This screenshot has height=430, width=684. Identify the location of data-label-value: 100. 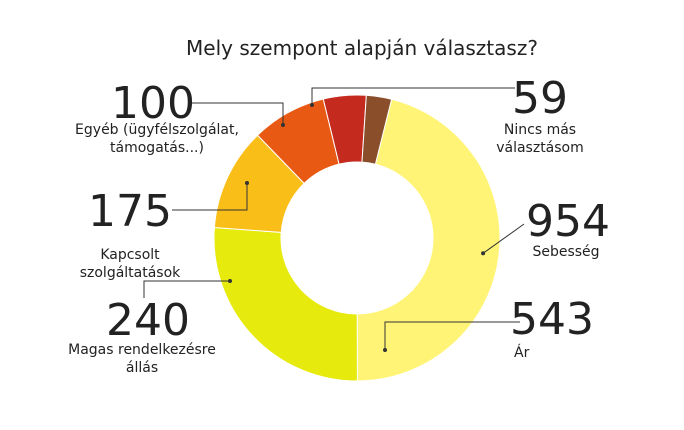
(153, 103).